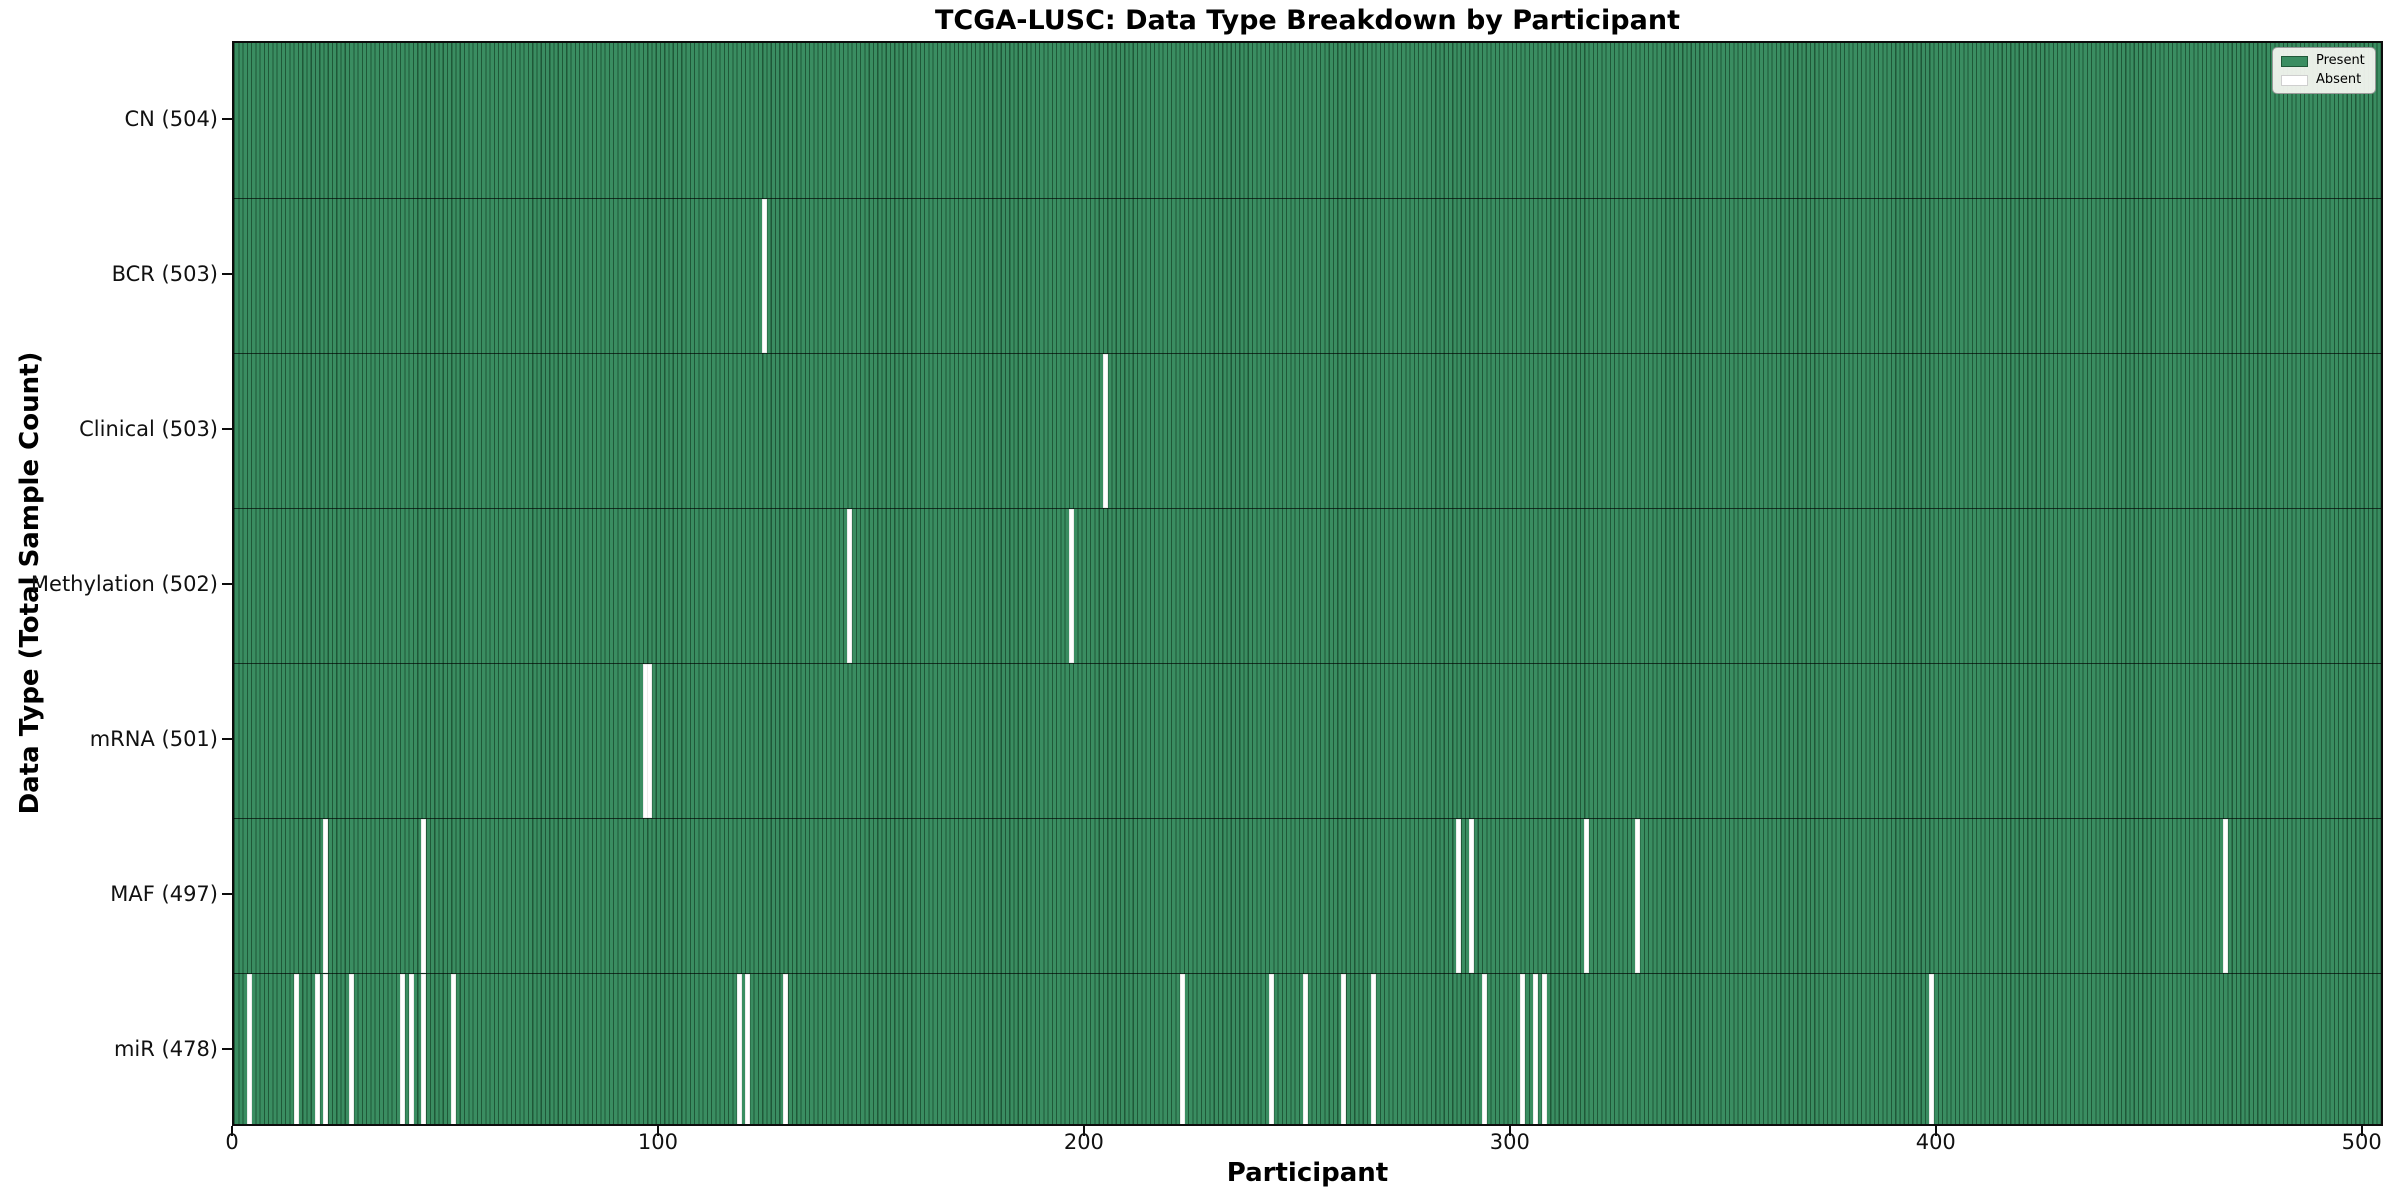 The image size is (2400, 1200). What do you see at coordinates (2294, 61) in the screenshot?
I see `legend-present-swatch` at bounding box center [2294, 61].